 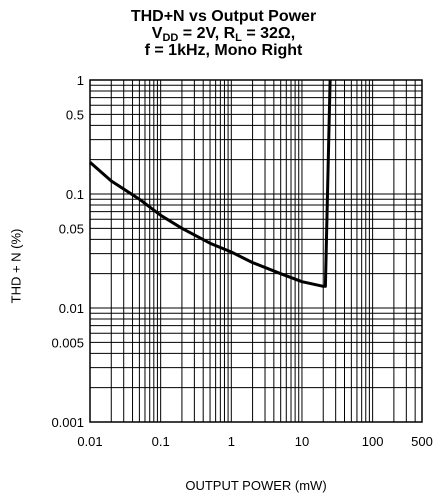 I want to click on chart-title-line2: VDD = 2V, RL = 32Ω,, so click(x=223, y=34).